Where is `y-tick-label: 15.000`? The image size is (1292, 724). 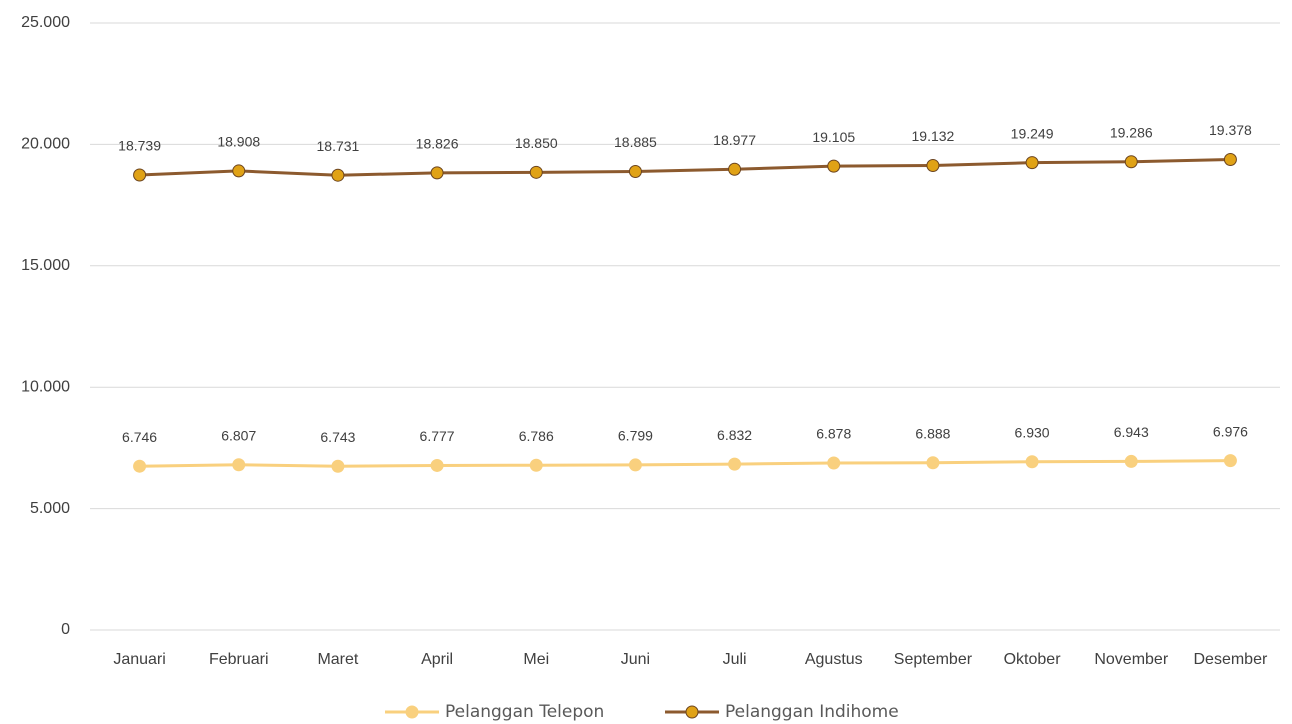 y-tick-label: 15.000 is located at coordinates (45, 265).